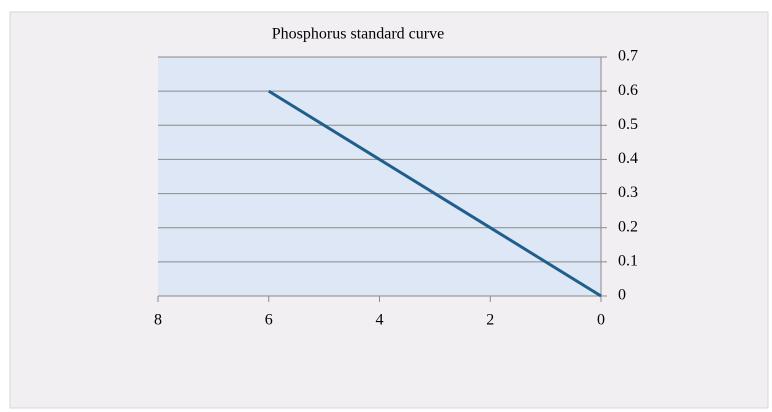 Image resolution: width=772 pixels, height=412 pixels. What do you see at coordinates (380, 320) in the screenshot?
I see `x-tick-label: 4` at bounding box center [380, 320].